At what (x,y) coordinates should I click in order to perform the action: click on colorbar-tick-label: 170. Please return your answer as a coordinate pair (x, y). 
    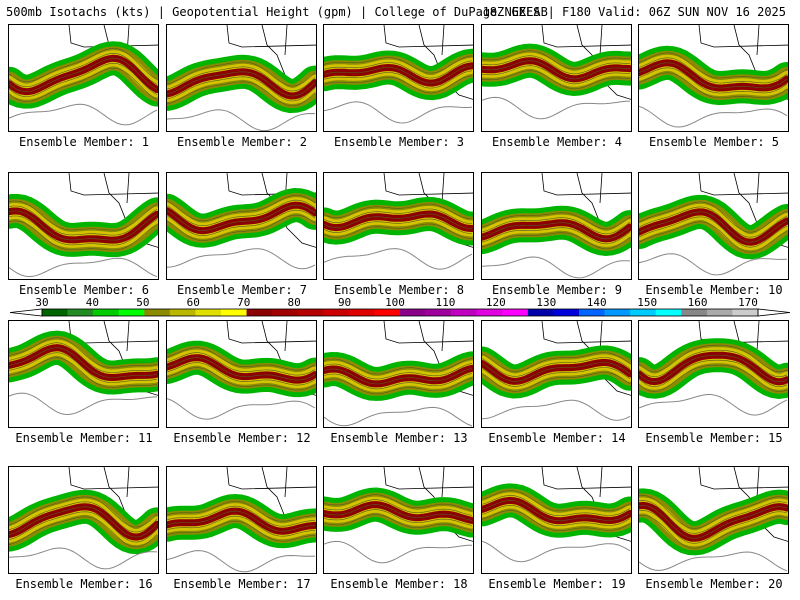
    Looking at the image, I should click on (748, 302).